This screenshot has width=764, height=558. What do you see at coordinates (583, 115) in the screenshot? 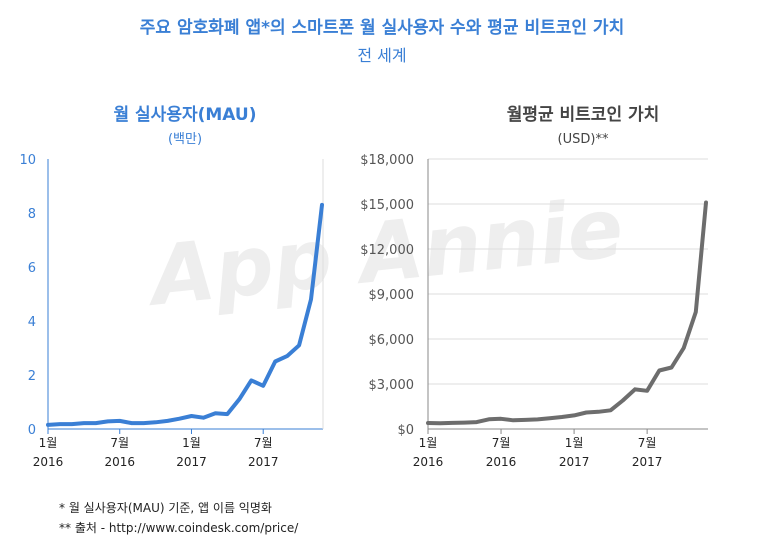
I see `btc-chart-title: 월평균 비트코인 가치` at bounding box center [583, 115].